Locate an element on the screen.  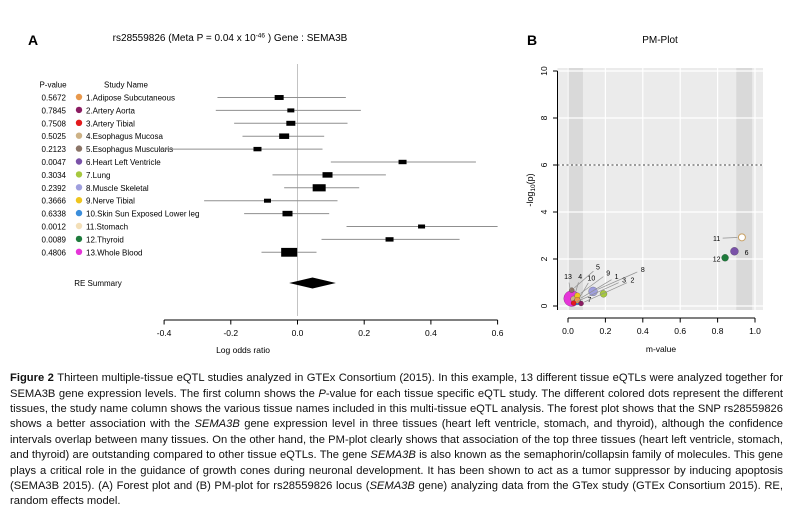
forest-x-tick-label: -0.2 is located at coordinates (230, 333).